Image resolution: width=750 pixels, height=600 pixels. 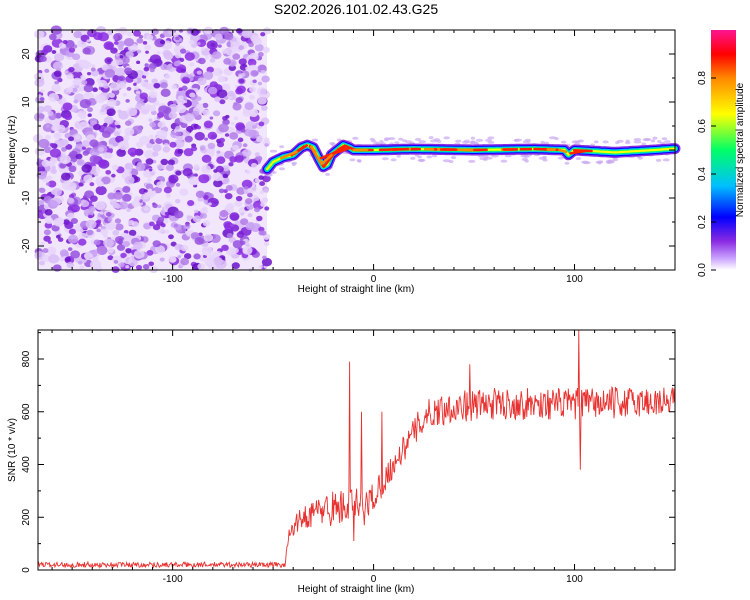 What do you see at coordinates (12, 450) in the screenshot?
I see `snr-y-label: SNR (10 * v/v)` at bounding box center [12, 450].